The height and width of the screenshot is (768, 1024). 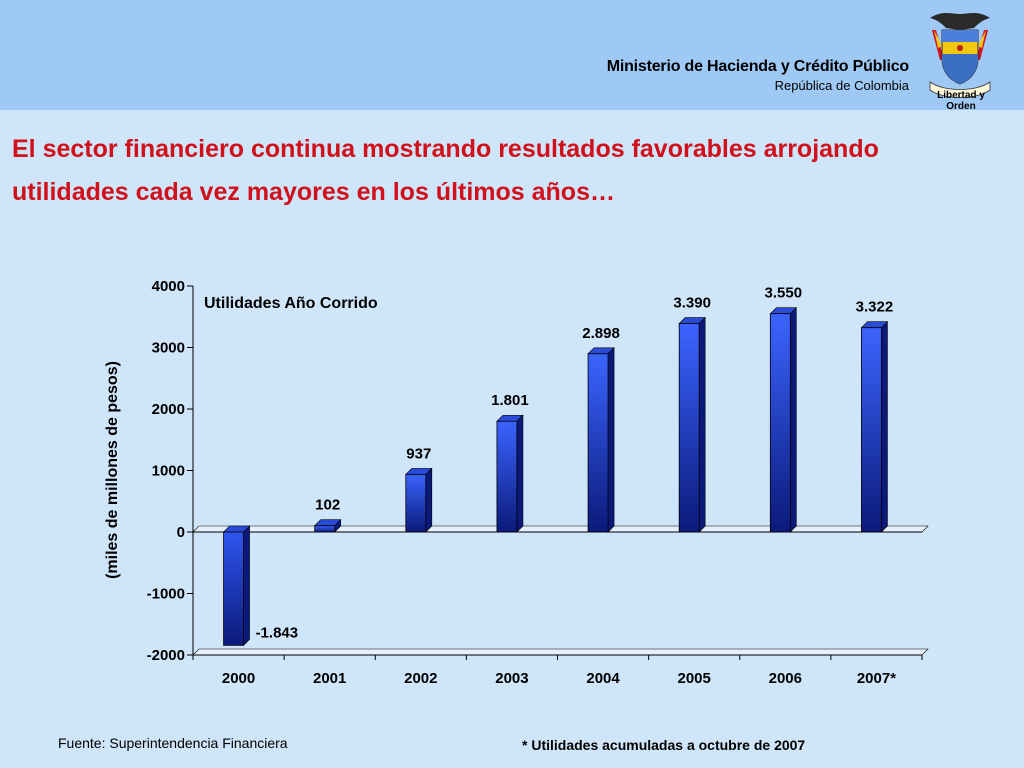 What do you see at coordinates (173, 743) in the screenshot?
I see `source-note: Fuente: Superintendencia Financiera` at bounding box center [173, 743].